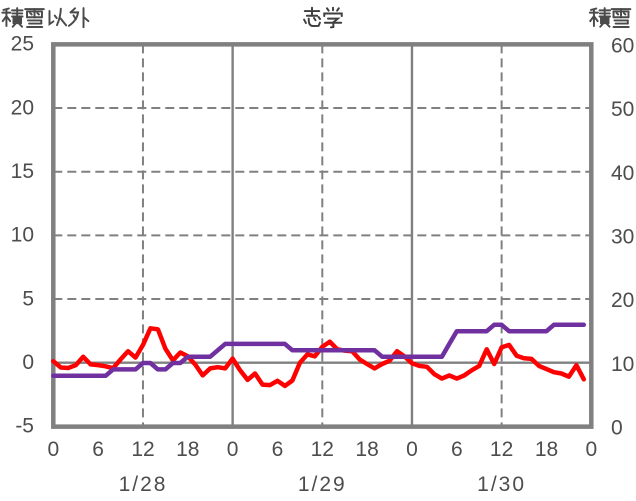 The width and height of the screenshot is (636, 501). Describe the element at coordinates (28, 298) in the screenshot. I see `svg-text: 5` at that location.